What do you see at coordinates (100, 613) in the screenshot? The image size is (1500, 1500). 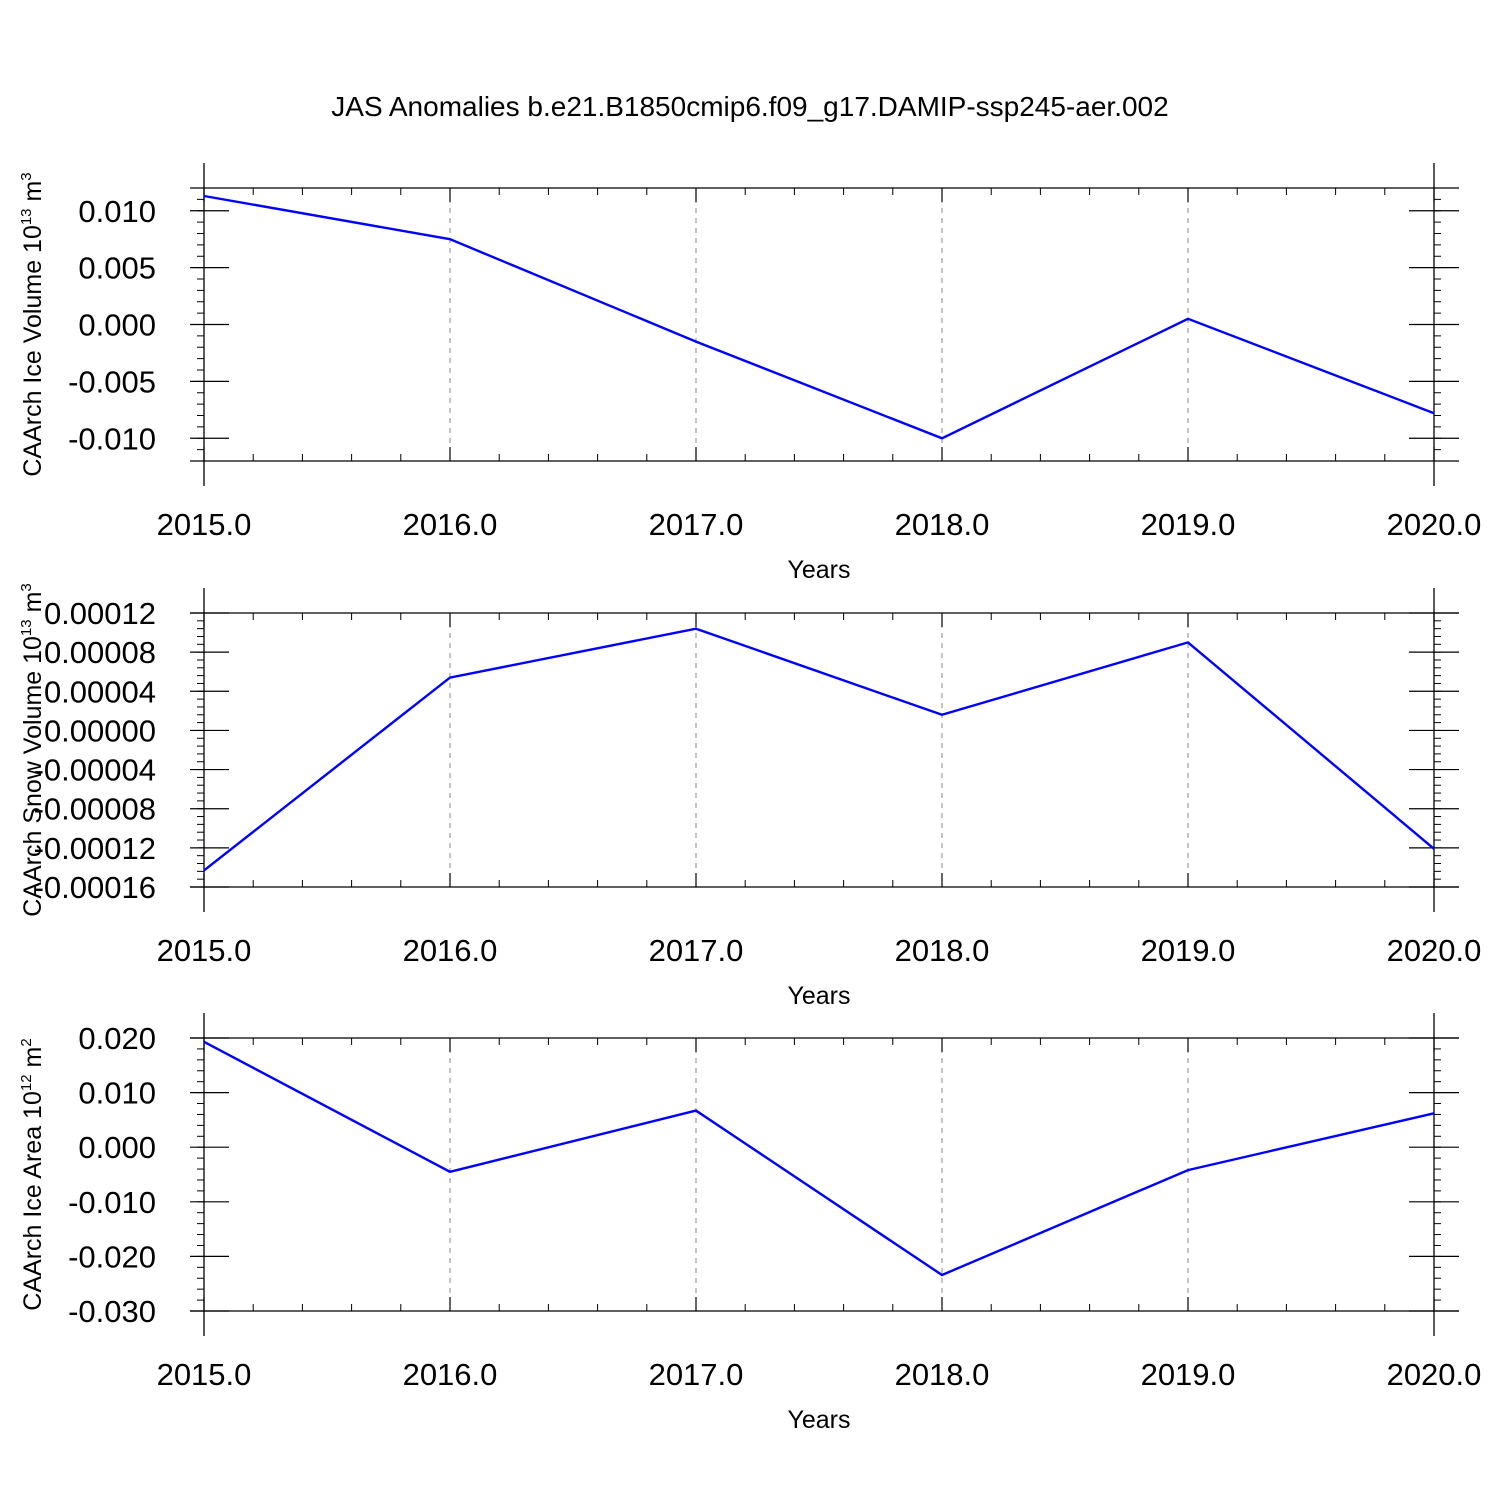 I see `y-tick-label: 0.00012` at bounding box center [100, 613].